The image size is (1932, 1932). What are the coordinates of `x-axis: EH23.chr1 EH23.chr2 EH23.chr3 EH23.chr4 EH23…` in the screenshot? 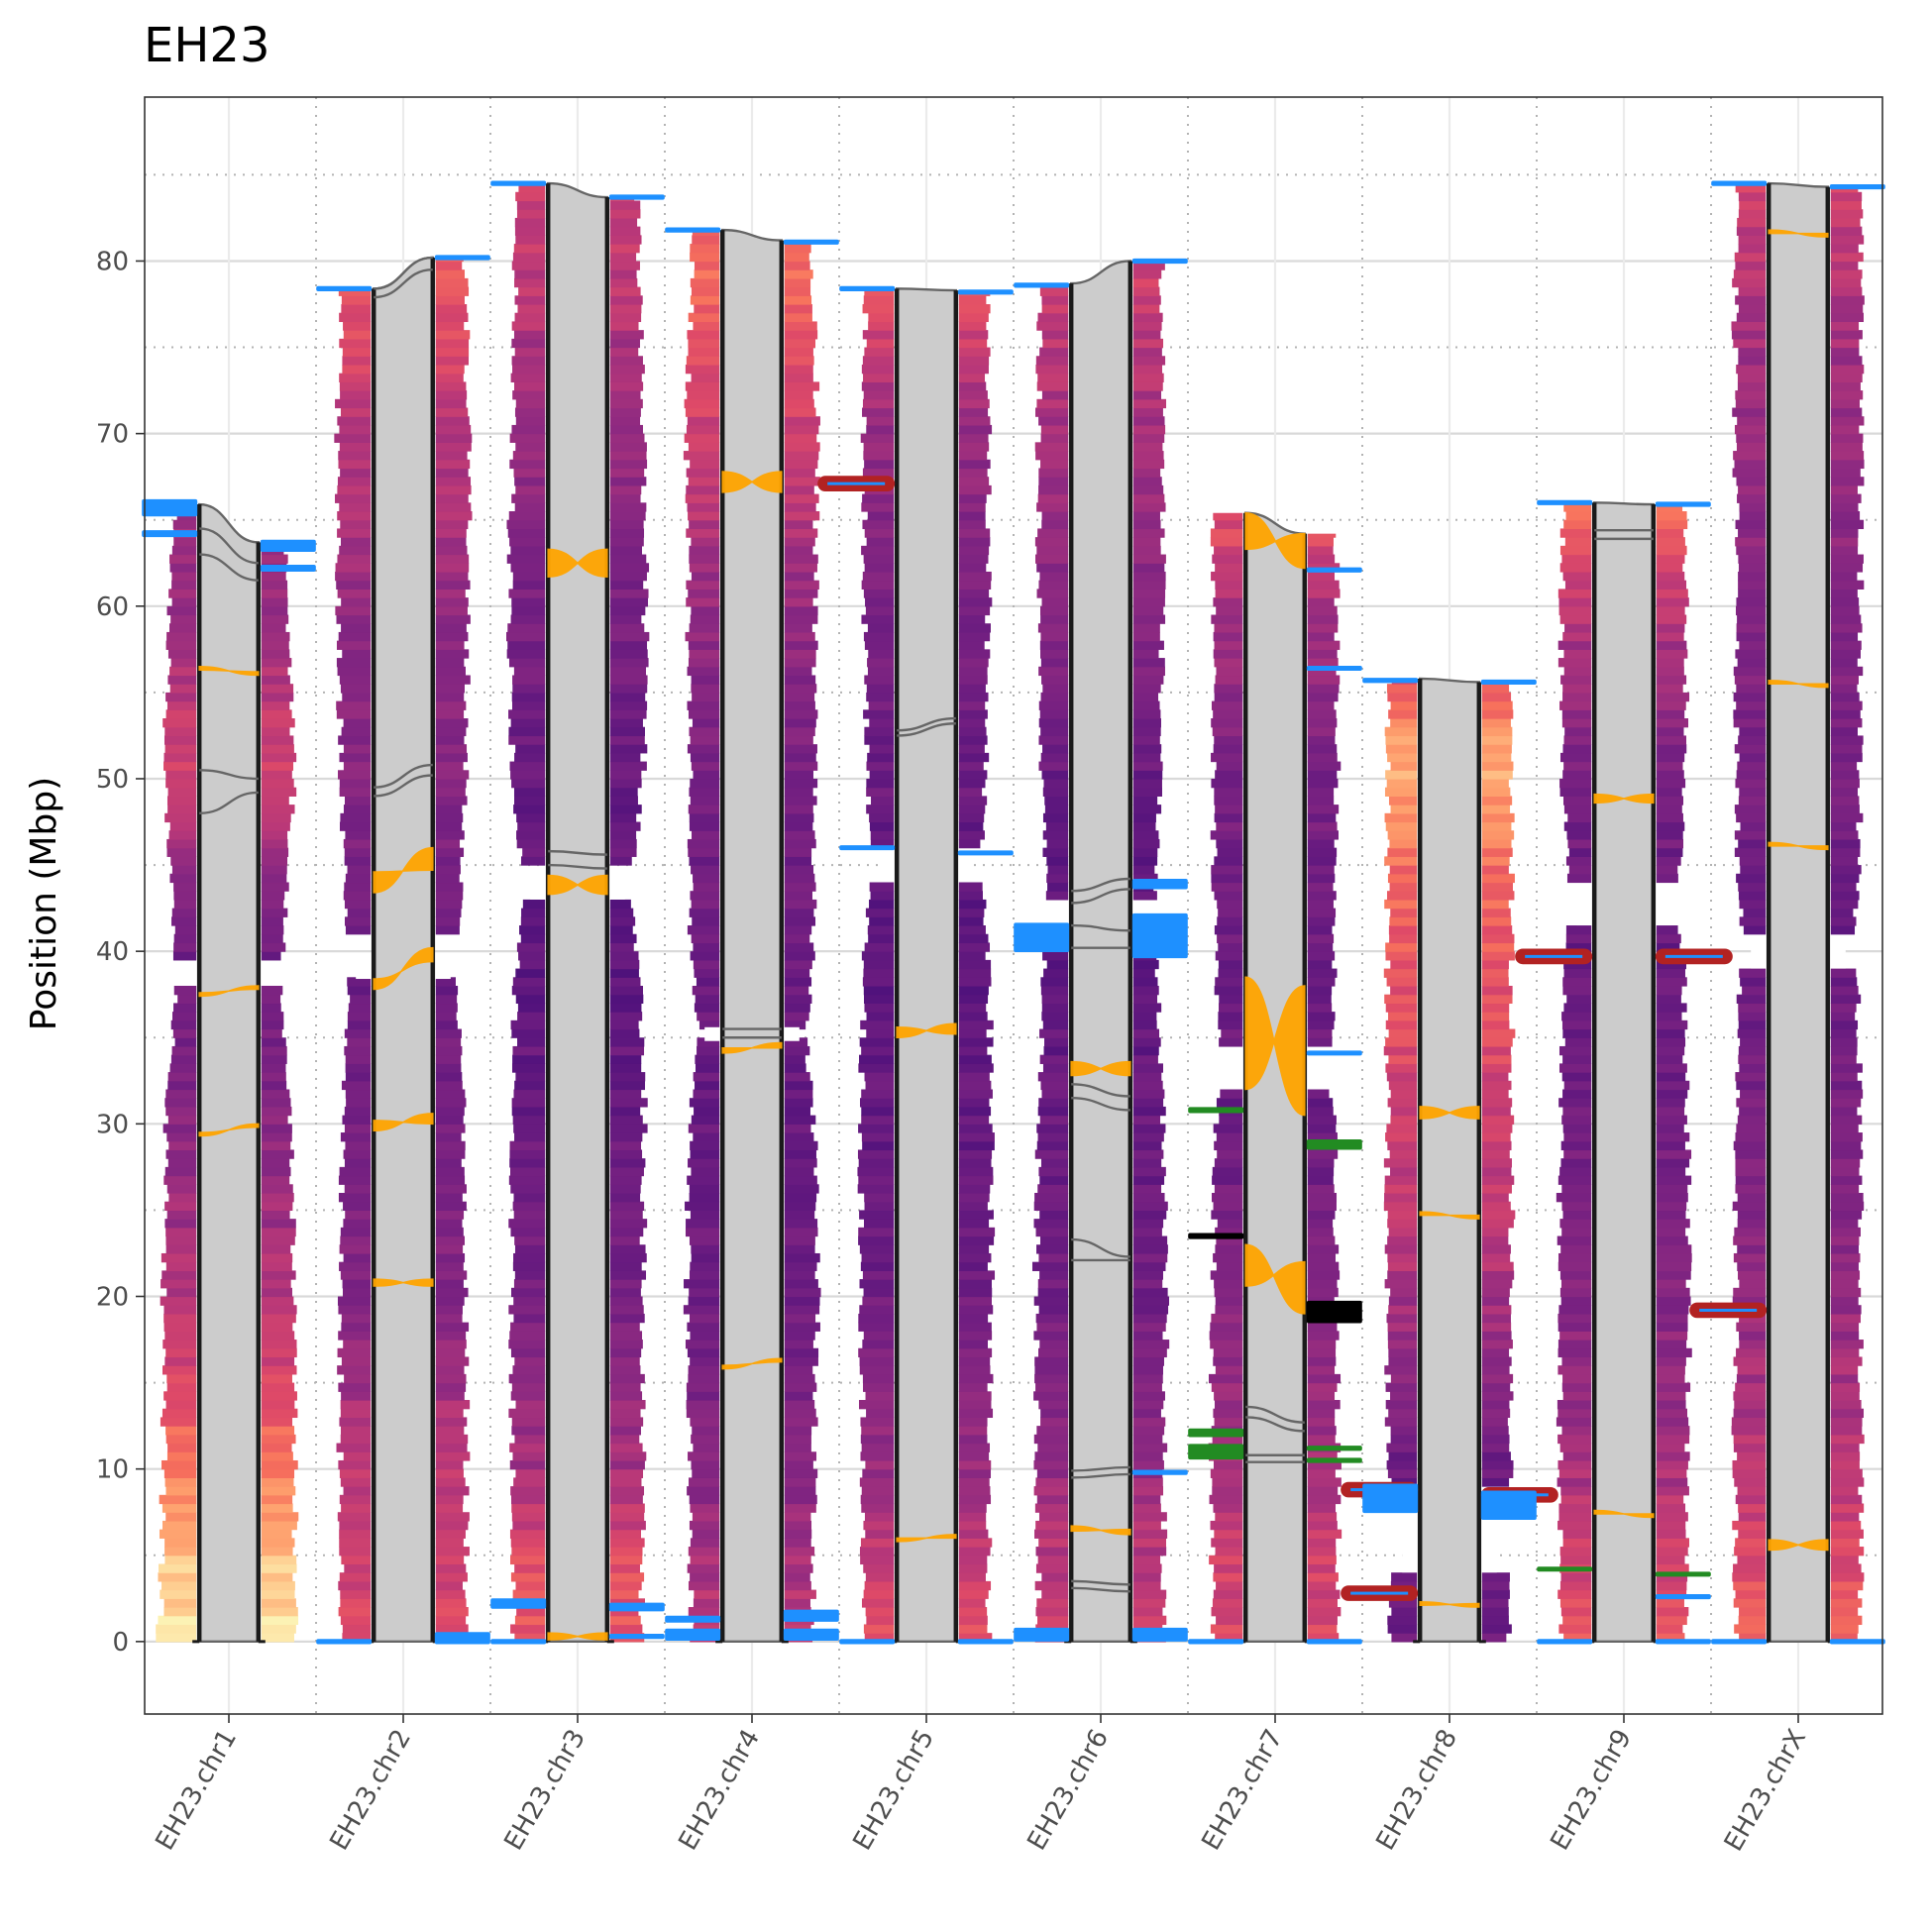 It's located at (981, 1786).